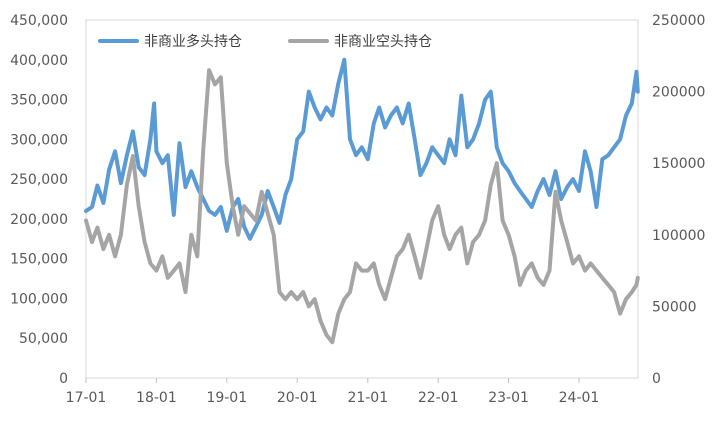 Image resolution: width=716 pixels, height=437 pixels. What do you see at coordinates (43, 339) in the screenshot?
I see `y-left-tick-label: 50,000` at bounding box center [43, 339].